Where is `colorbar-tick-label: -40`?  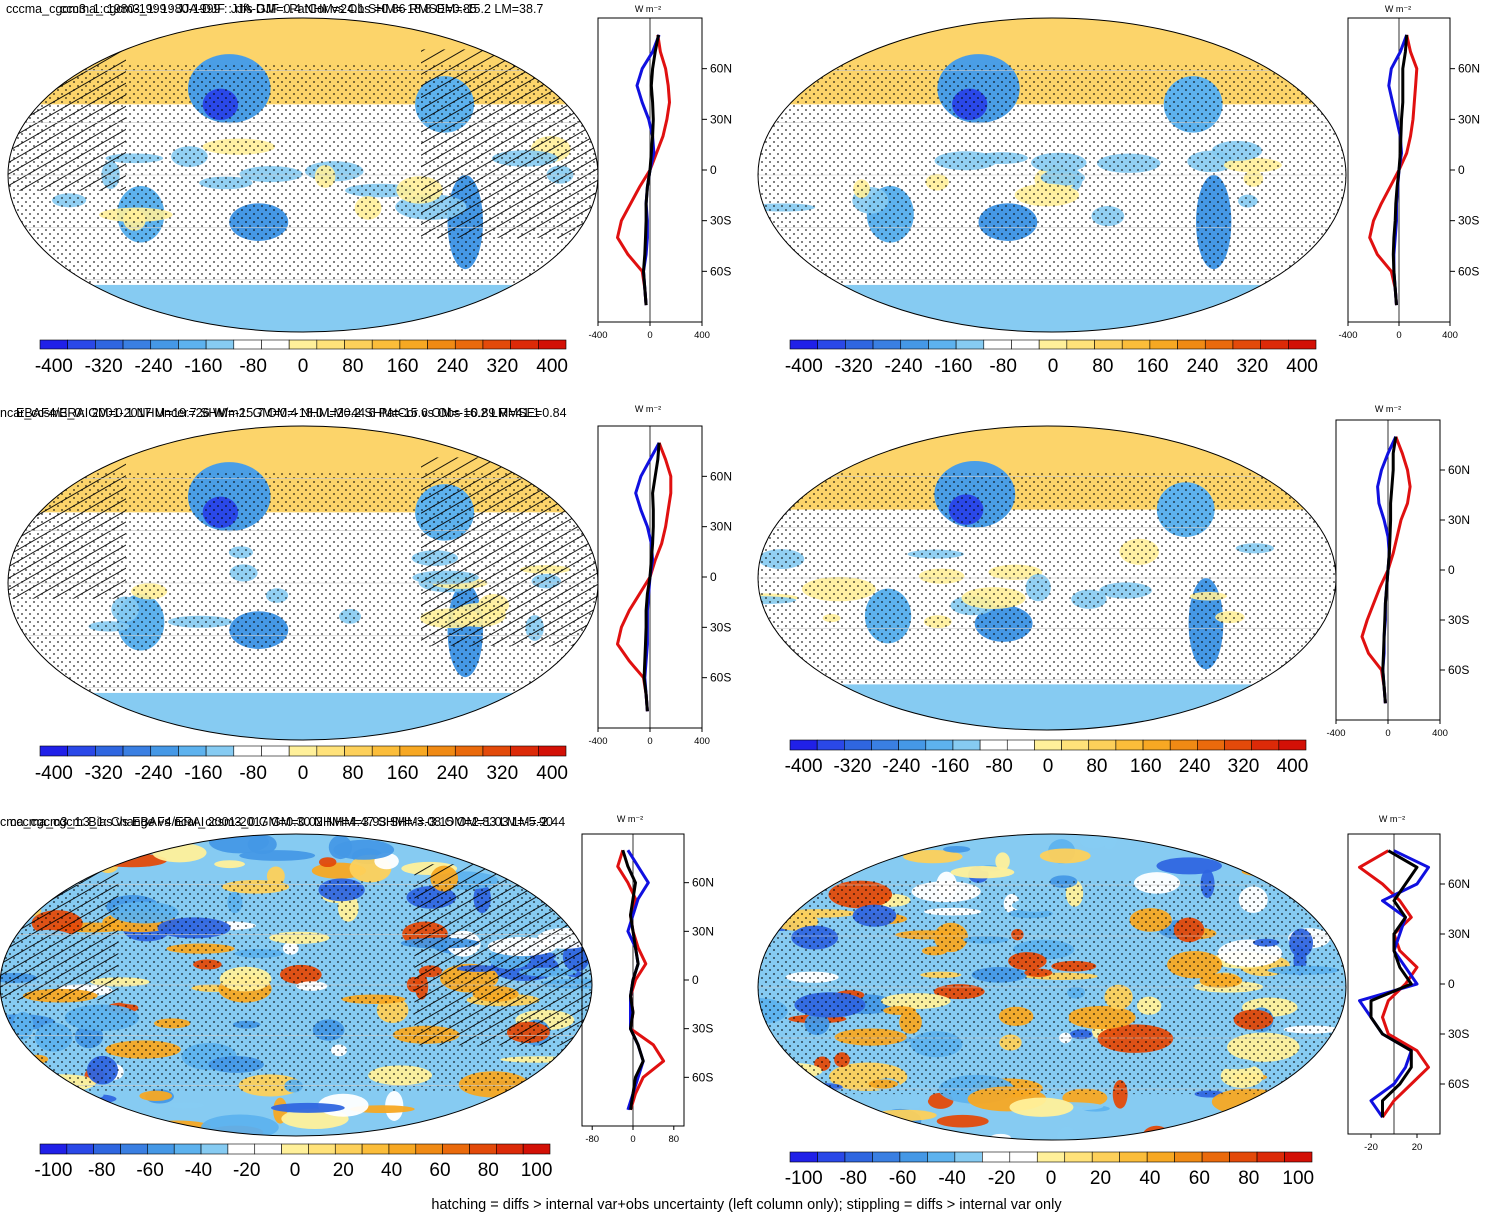
colorbar-tick-label: -40 is located at coordinates (198, 1170).